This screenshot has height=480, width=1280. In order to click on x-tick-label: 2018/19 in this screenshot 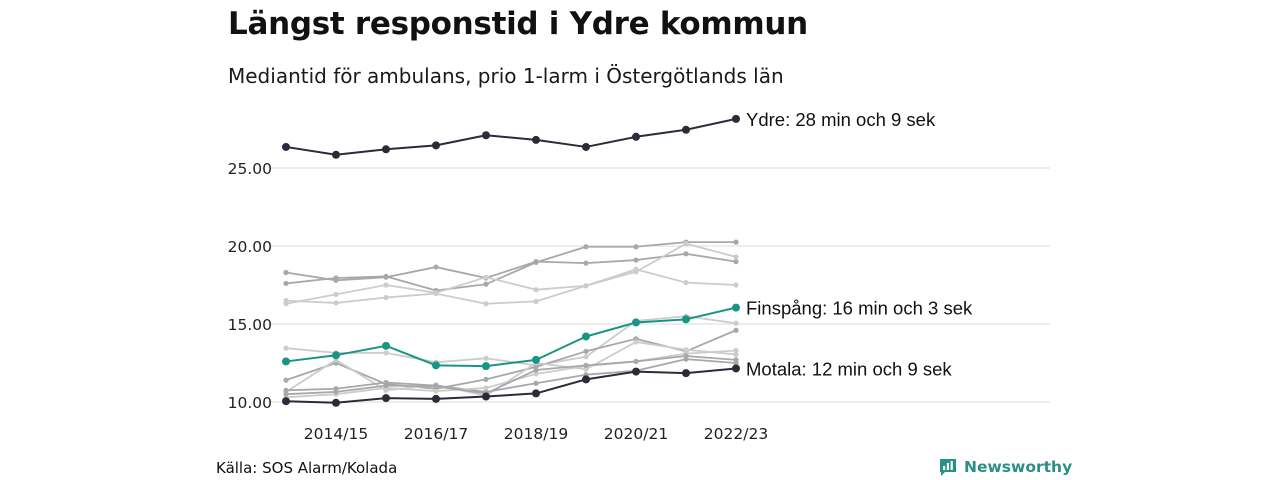, I will do `click(536, 434)`.